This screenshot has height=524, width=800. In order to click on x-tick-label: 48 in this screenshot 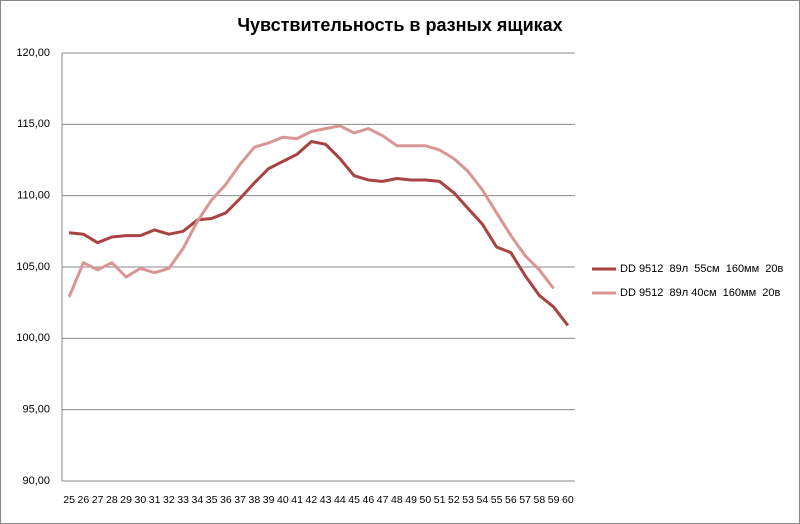, I will do `click(397, 500)`.